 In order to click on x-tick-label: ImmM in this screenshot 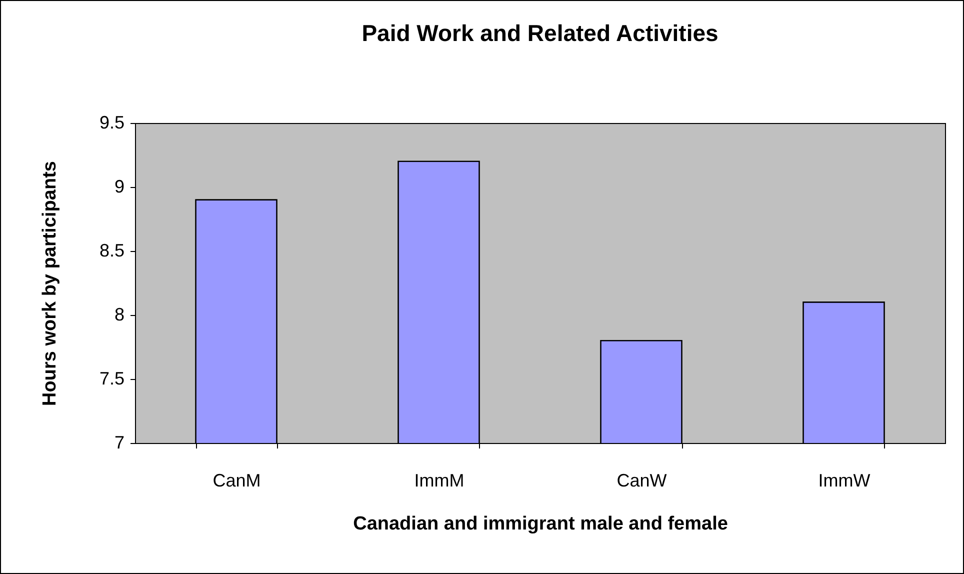, I will do `click(439, 480)`.